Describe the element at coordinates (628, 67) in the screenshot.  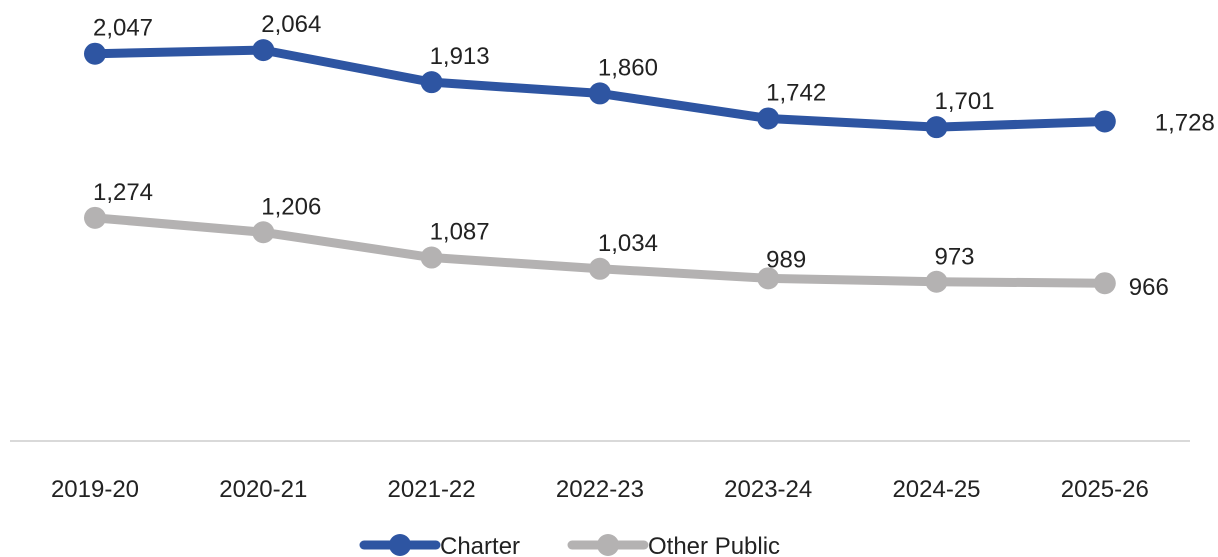
I see `data-label: 1,860` at that location.